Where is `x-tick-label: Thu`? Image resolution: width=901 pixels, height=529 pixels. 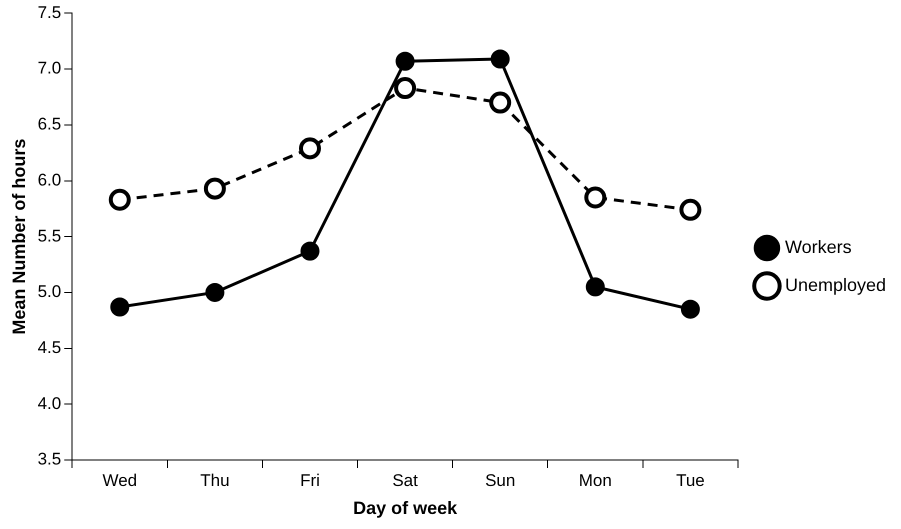 x-tick-label: Thu is located at coordinates (215, 480).